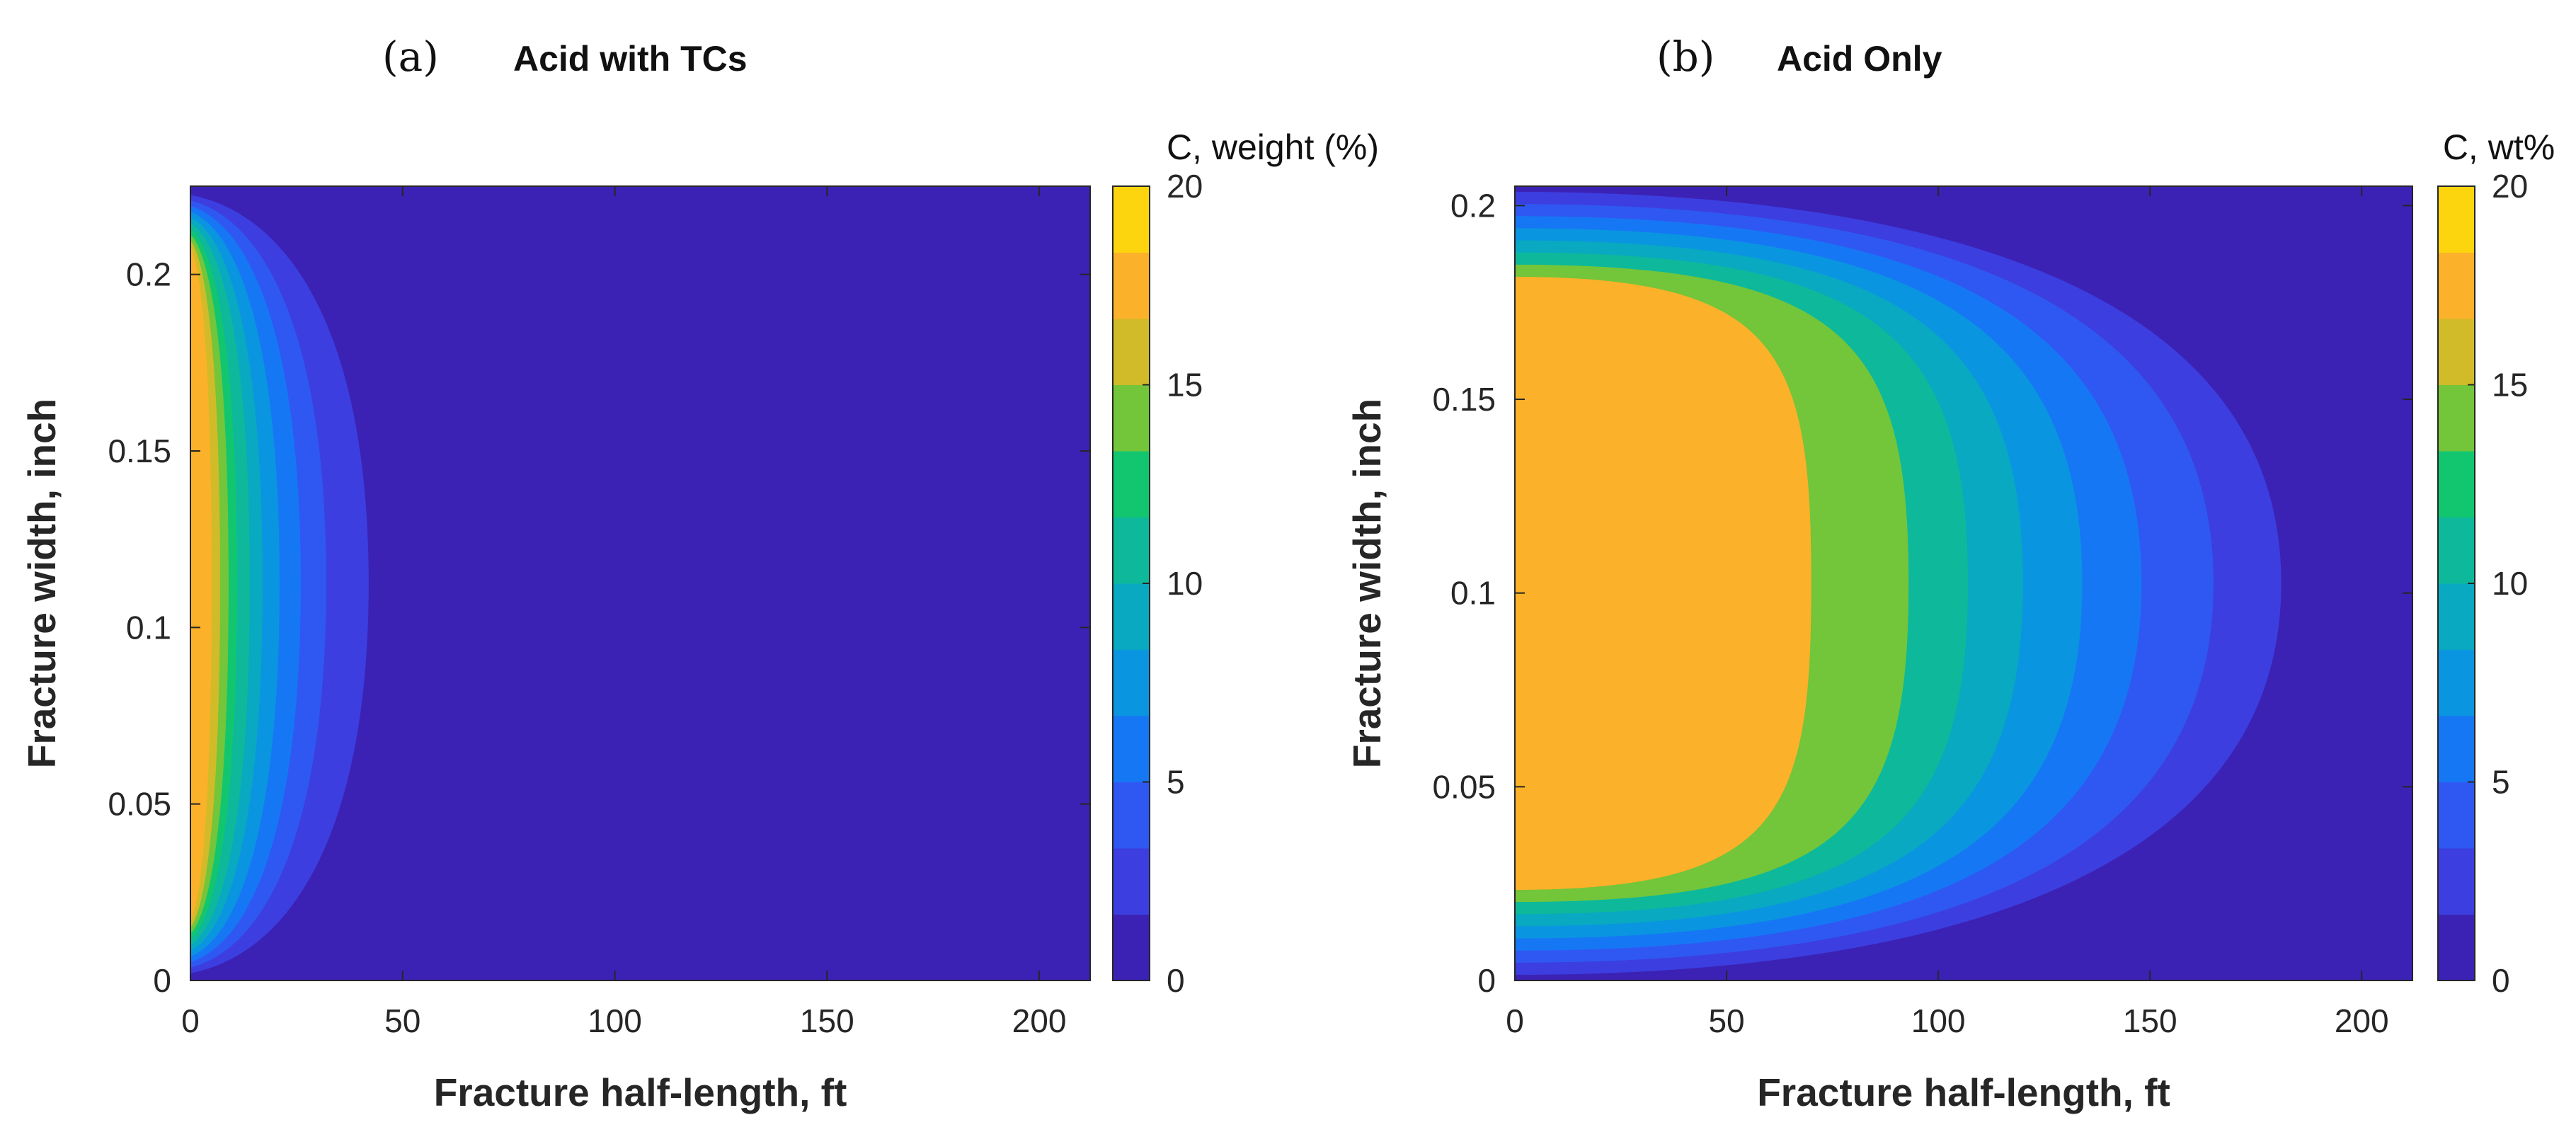 The image size is (2576, 1132). What do you see at coordinates (1859, 59) in the screenshot?
I see `panel-title: Acid Only` at bounding box center [1859, 59].